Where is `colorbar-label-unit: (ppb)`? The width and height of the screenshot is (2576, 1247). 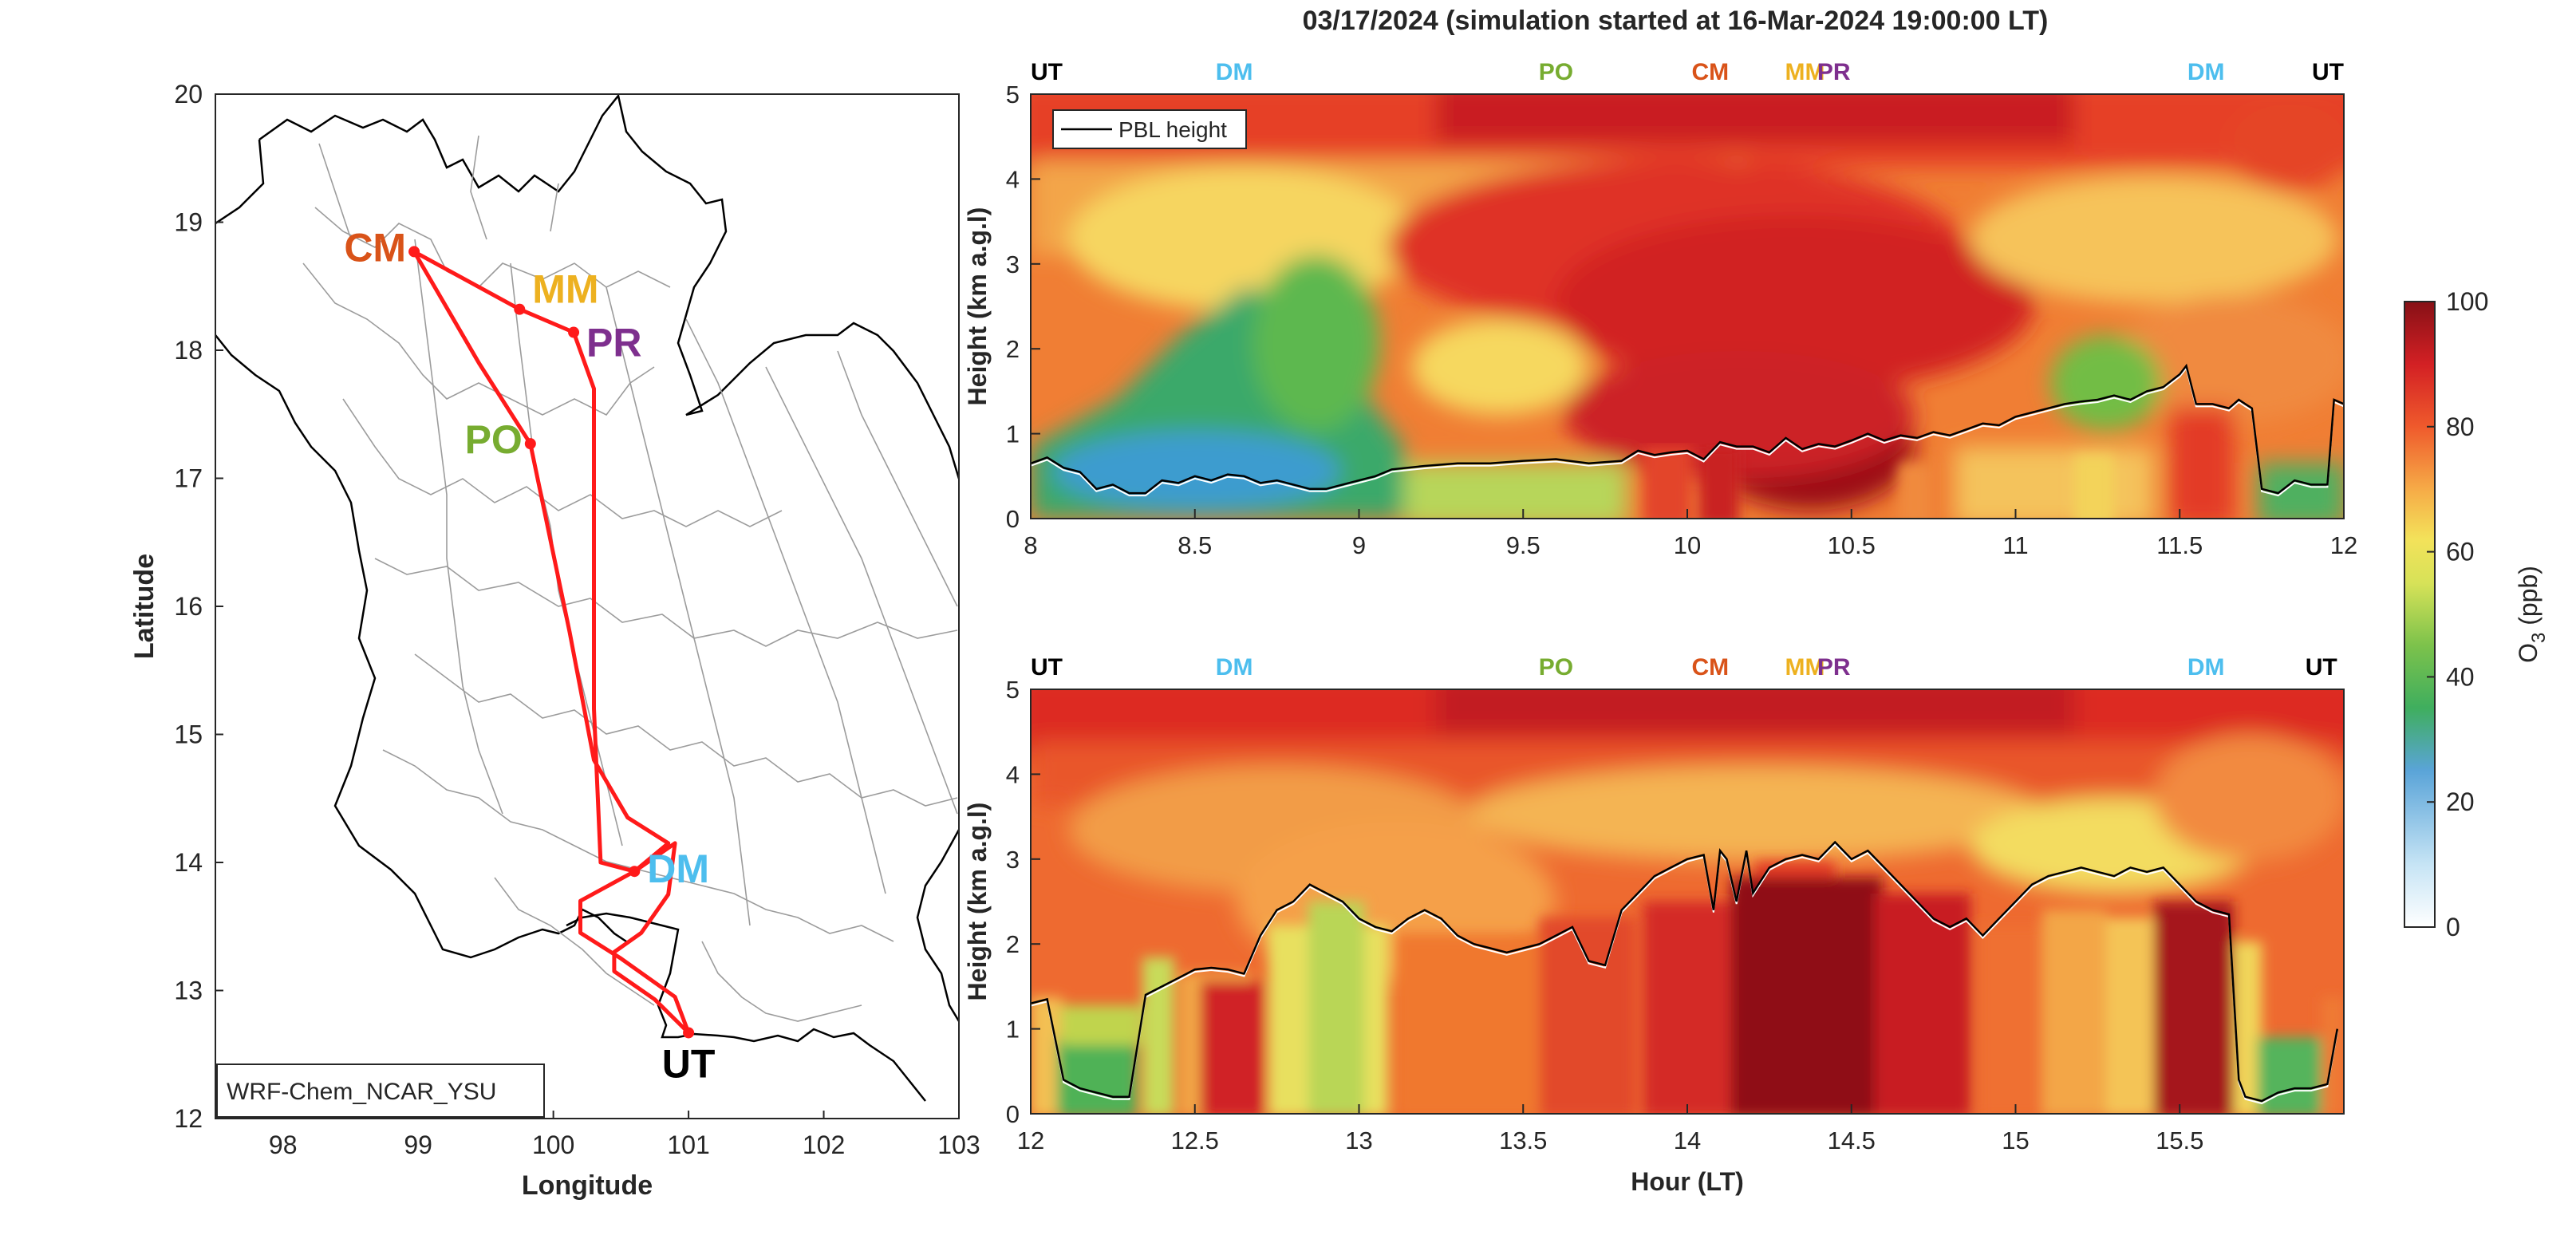 colorbar-label-unit: (ppb) is located at coordinates (2528, 600).